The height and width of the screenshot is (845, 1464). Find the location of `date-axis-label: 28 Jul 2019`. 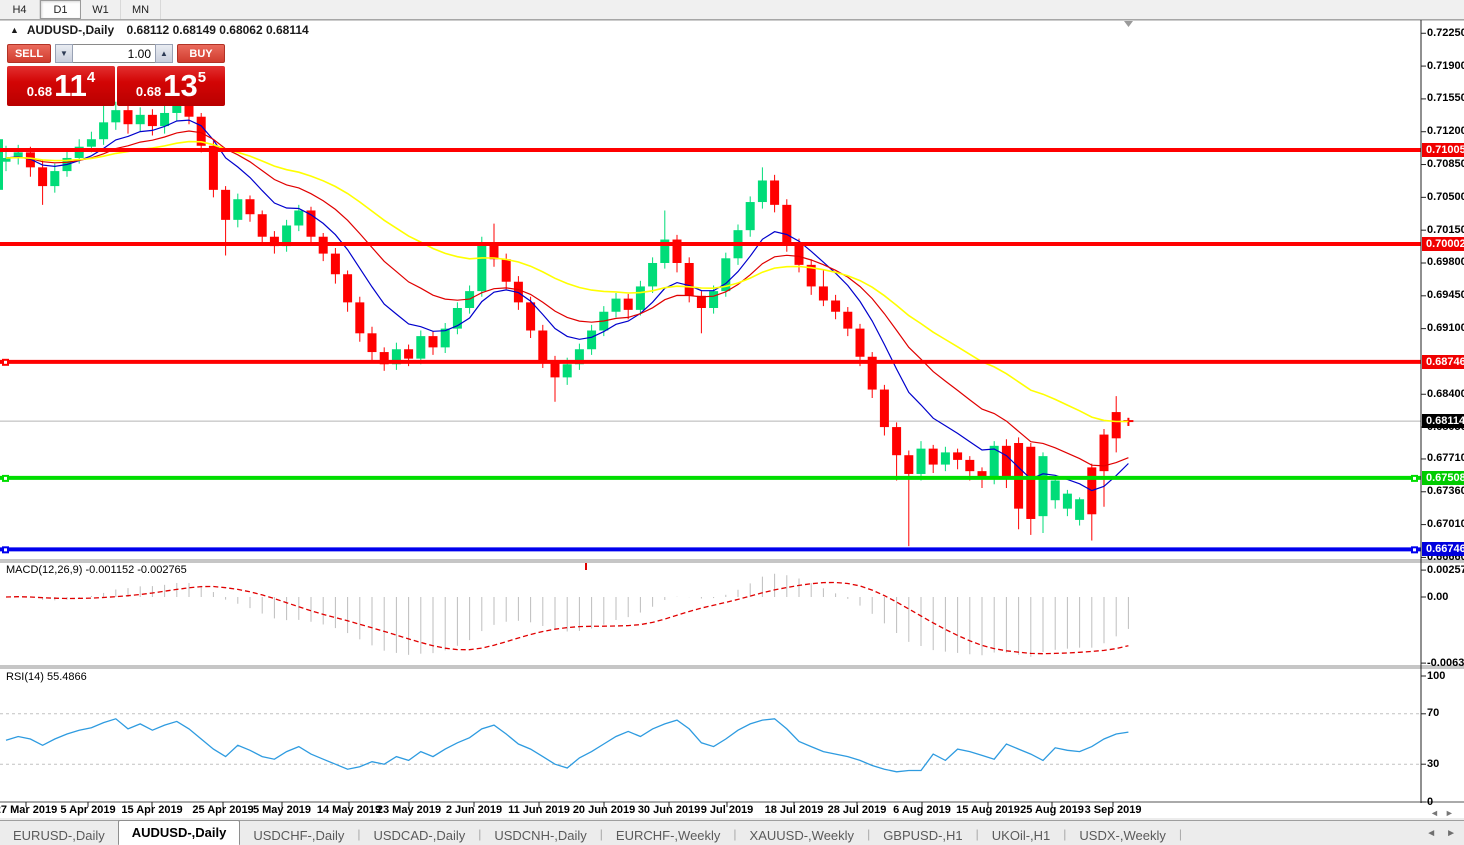

date-axis-label: 28 Jul 2019 is located at coordinates (857, 810).